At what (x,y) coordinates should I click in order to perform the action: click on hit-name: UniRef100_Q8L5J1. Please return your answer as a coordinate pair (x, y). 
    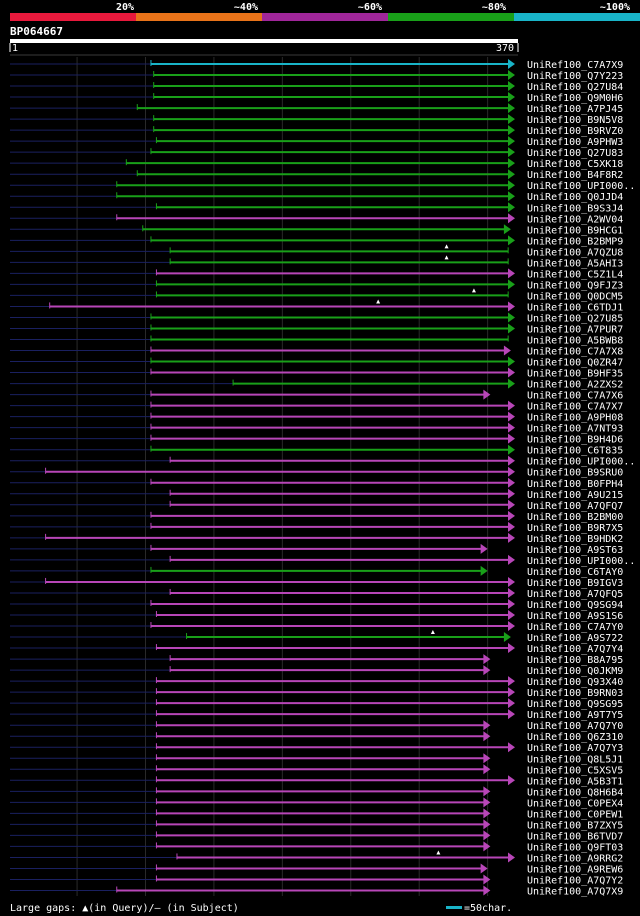
    Looking at the image, I should click on (575, 759).